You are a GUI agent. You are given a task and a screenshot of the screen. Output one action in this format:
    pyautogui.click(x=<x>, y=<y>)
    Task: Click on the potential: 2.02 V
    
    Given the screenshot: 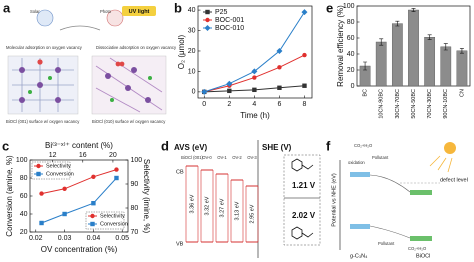 What is the action you would take?
    pyautogui.click(x=304, y=215)
    